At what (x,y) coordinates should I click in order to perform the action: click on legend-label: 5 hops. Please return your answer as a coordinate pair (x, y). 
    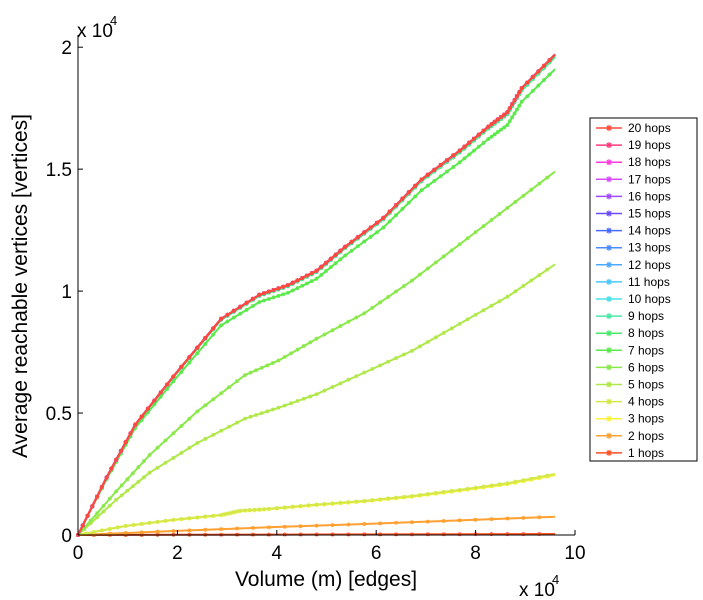
    Looking at the image, I should click on (646, 385).